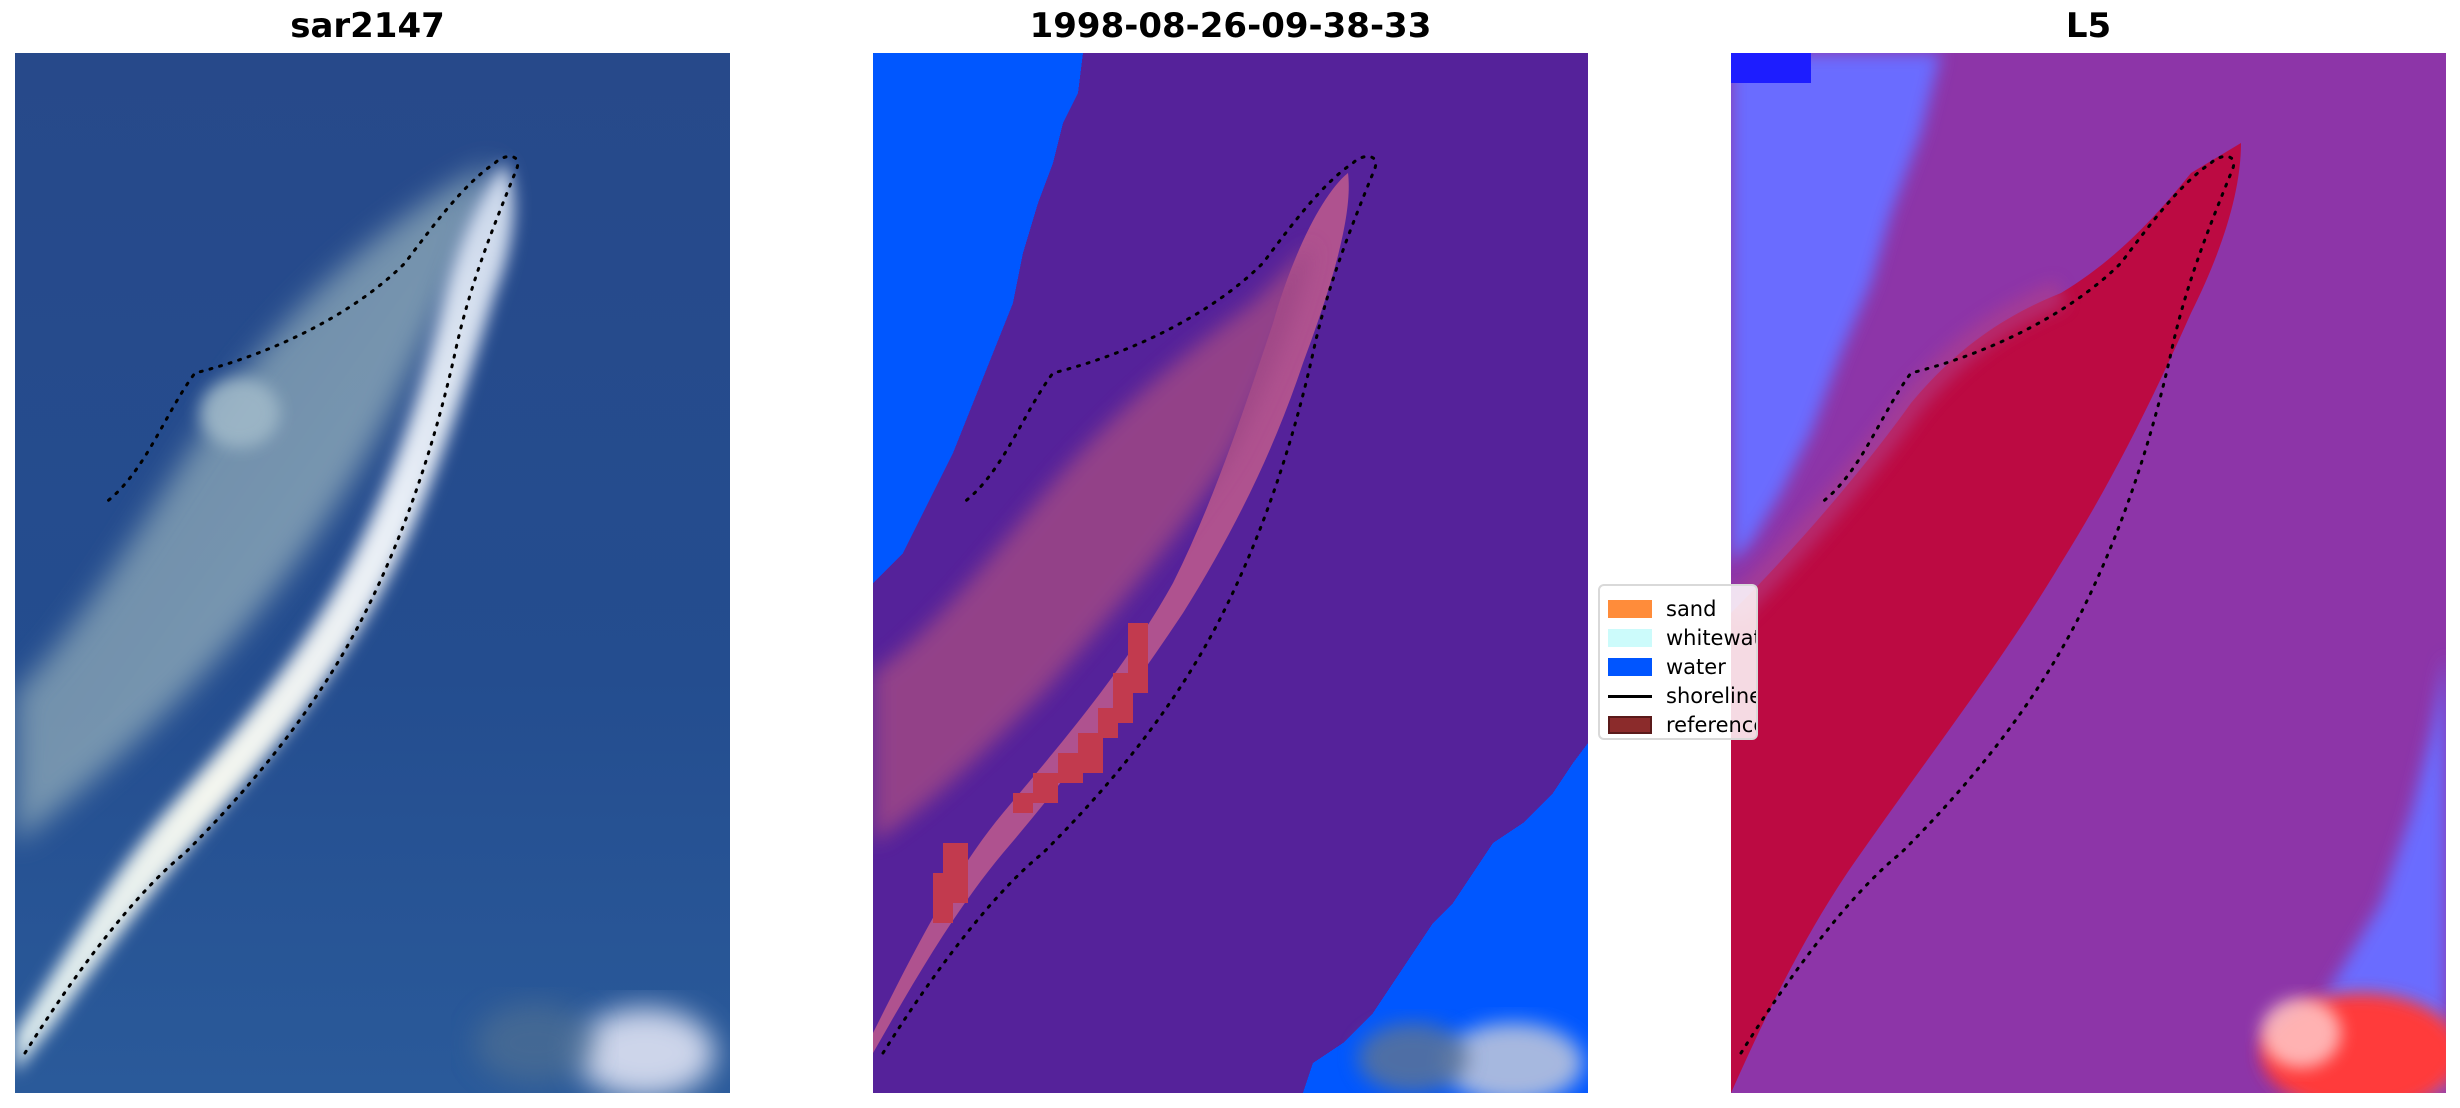 Image resolution: width=2460 pixels, height=1108 pixels. Describe the element at coordinates (1712, 696) in the screenshot. I see `legend-label: shoreline` at that location.